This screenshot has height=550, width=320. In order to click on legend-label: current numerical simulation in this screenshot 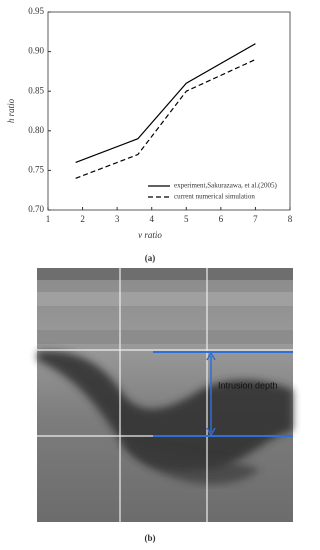, I will do `click(214, 197)`.